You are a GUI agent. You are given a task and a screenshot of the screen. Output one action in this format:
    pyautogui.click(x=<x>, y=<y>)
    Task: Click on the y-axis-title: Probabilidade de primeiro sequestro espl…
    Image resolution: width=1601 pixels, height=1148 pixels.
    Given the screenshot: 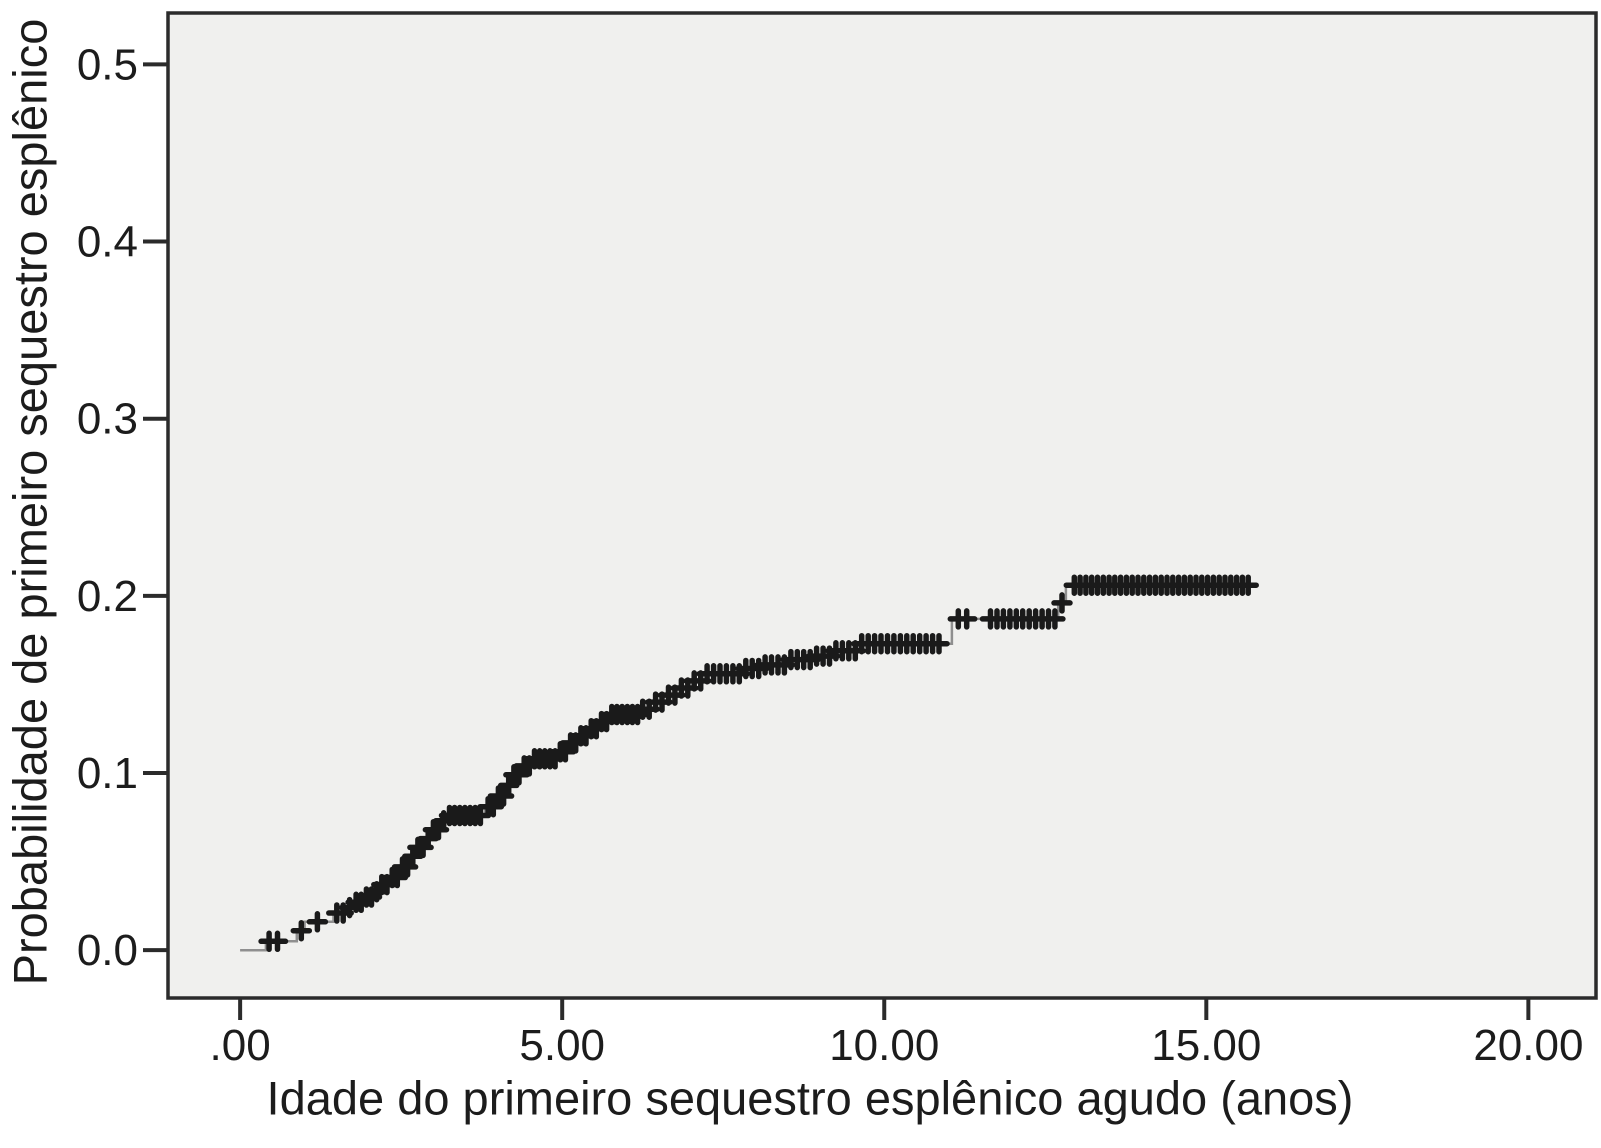 What is the action you would take?
    pyautogui.click(x=30, y=502)
    